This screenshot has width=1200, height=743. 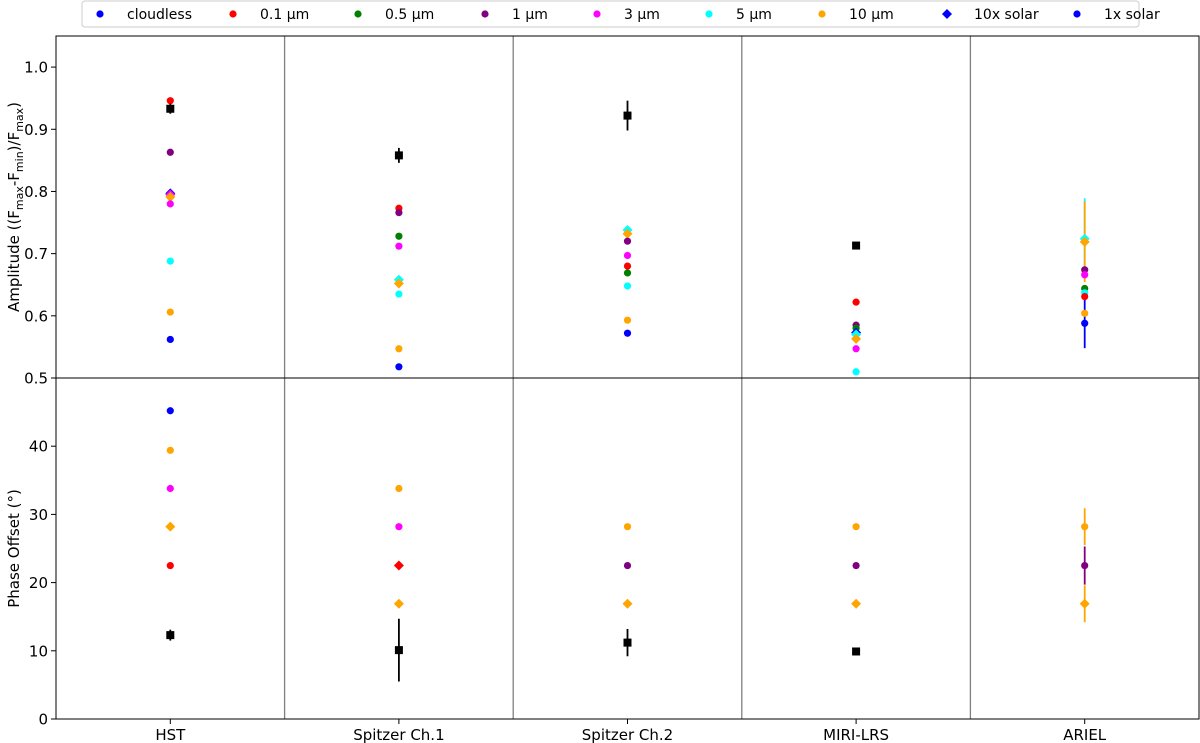 What do you see at coordinates (610, 14) in the screenshot?
I see `legend-frame` at bounding box center [610, 14].